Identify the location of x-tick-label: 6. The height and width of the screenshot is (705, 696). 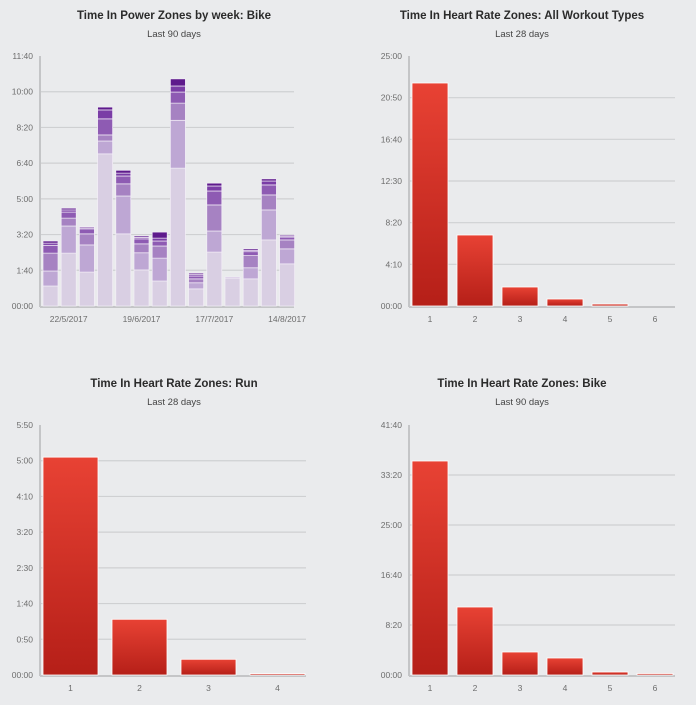
(655, 688).